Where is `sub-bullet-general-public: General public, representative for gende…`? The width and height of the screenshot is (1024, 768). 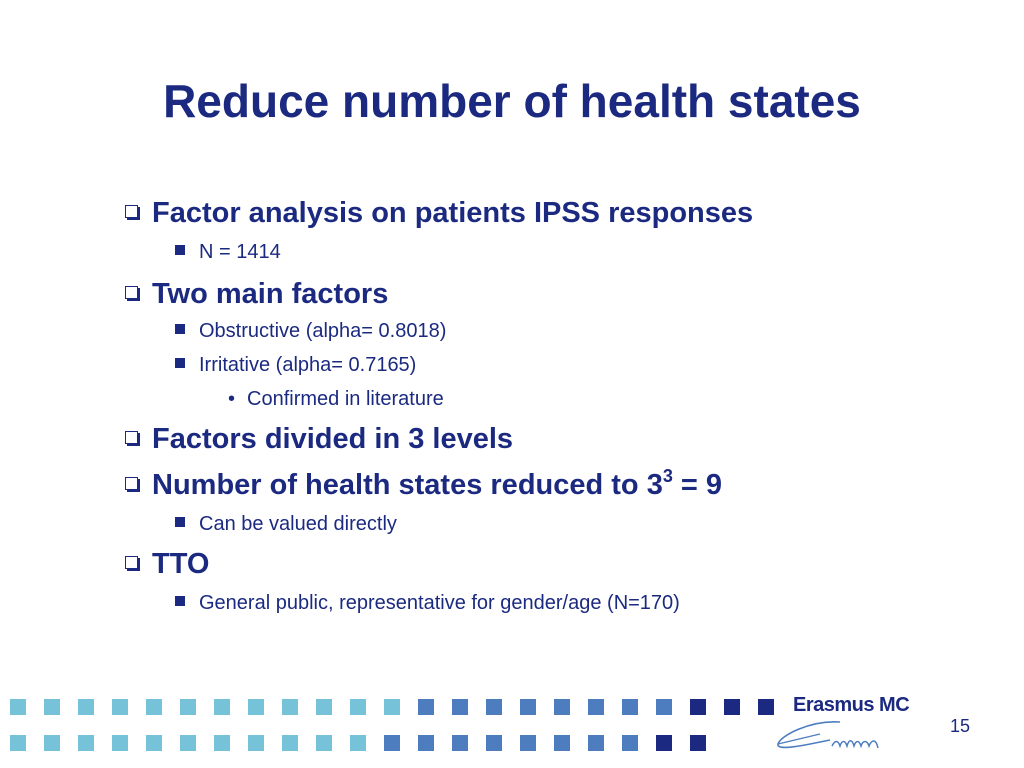 sub-bullet-general-public: General public, representative for gende… is located at coordinates (427, 603).